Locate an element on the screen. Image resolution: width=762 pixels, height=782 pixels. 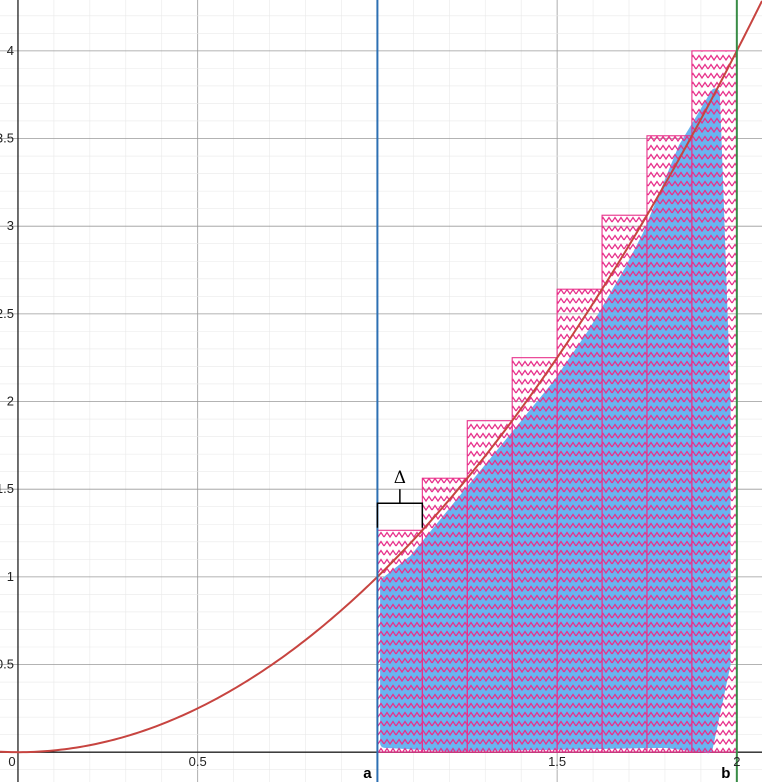
lower-bound-label: a is located at coordinates (367, 773).